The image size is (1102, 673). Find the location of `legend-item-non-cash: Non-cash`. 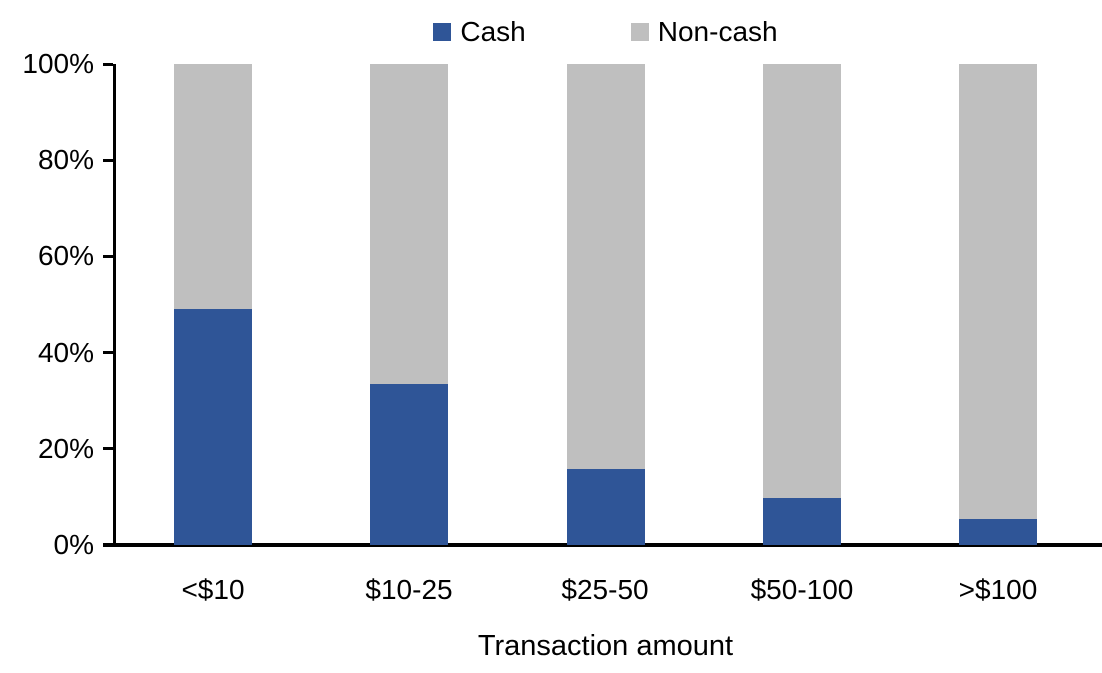

legend-item-non-cash: Non-cash is located at coordinates (704, 31).